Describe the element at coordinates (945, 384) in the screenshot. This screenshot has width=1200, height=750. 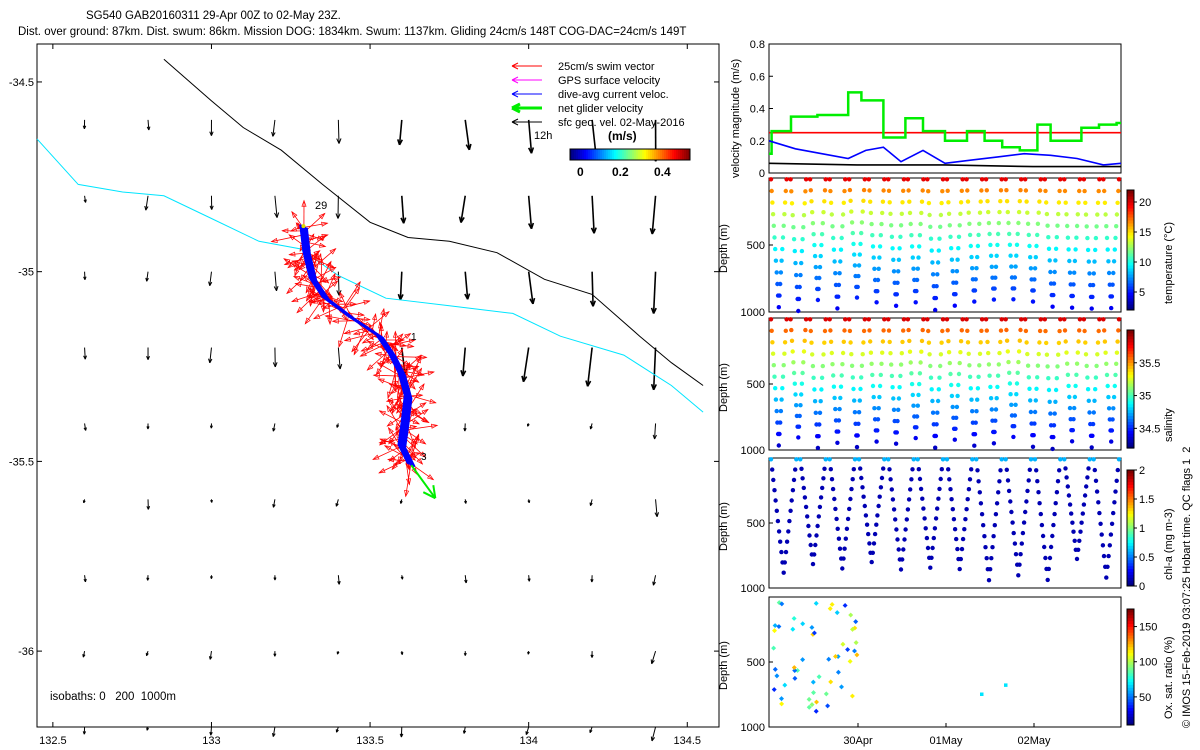
I see `depth-points` at that location.